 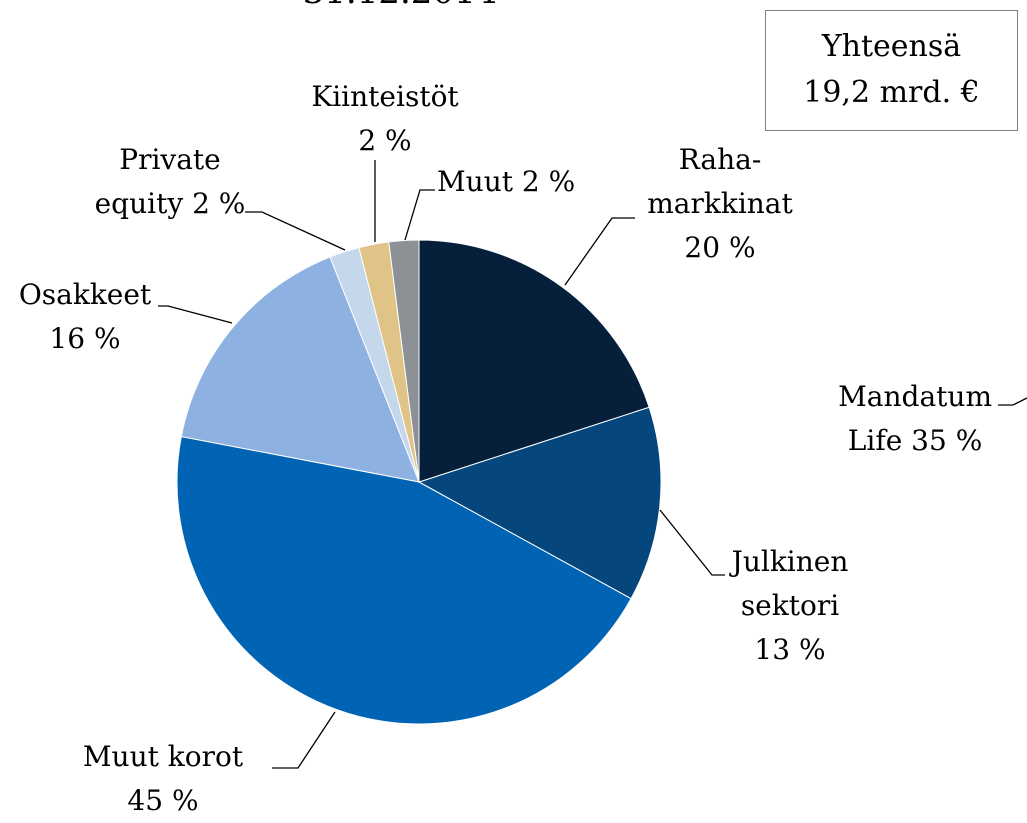 What do you see at coordinates (85, 294) in the screenshot?
I see `category-label: Osakkeet` at bounding box center [85, 294].